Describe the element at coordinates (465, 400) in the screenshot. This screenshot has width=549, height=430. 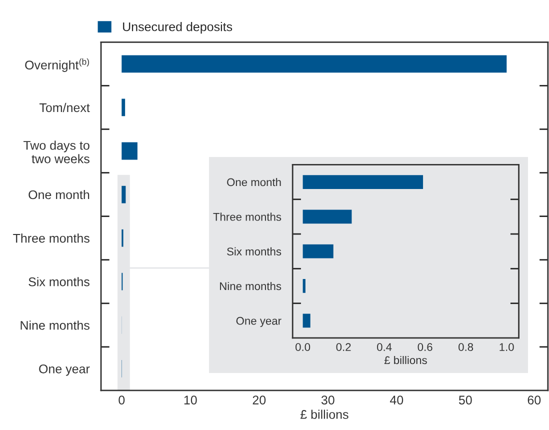
I see `x-tick-label: 50` at that location.